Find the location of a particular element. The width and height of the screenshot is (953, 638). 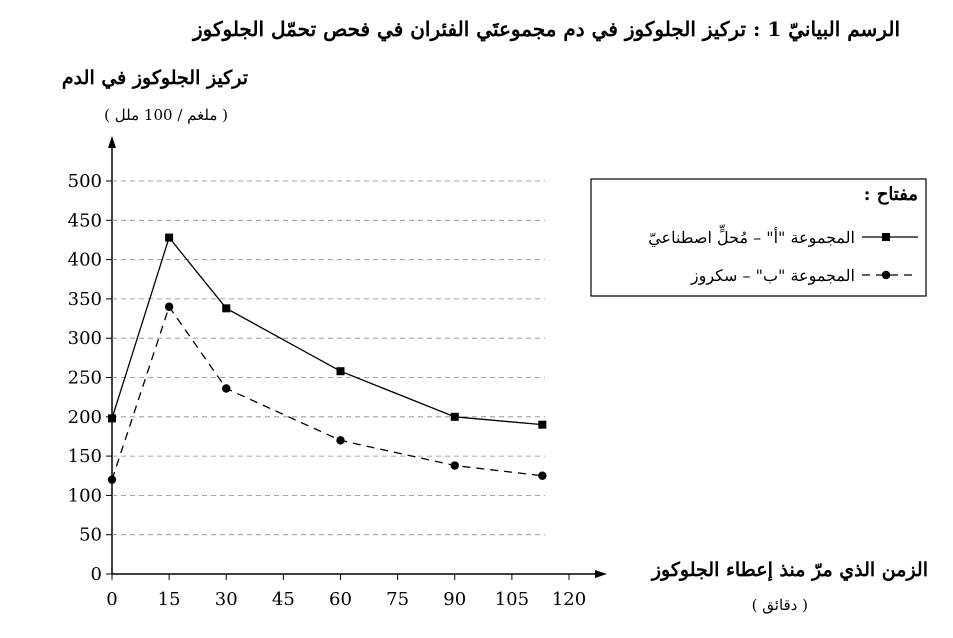

y-tick-label: 0 is located at coordinates (96, 574).